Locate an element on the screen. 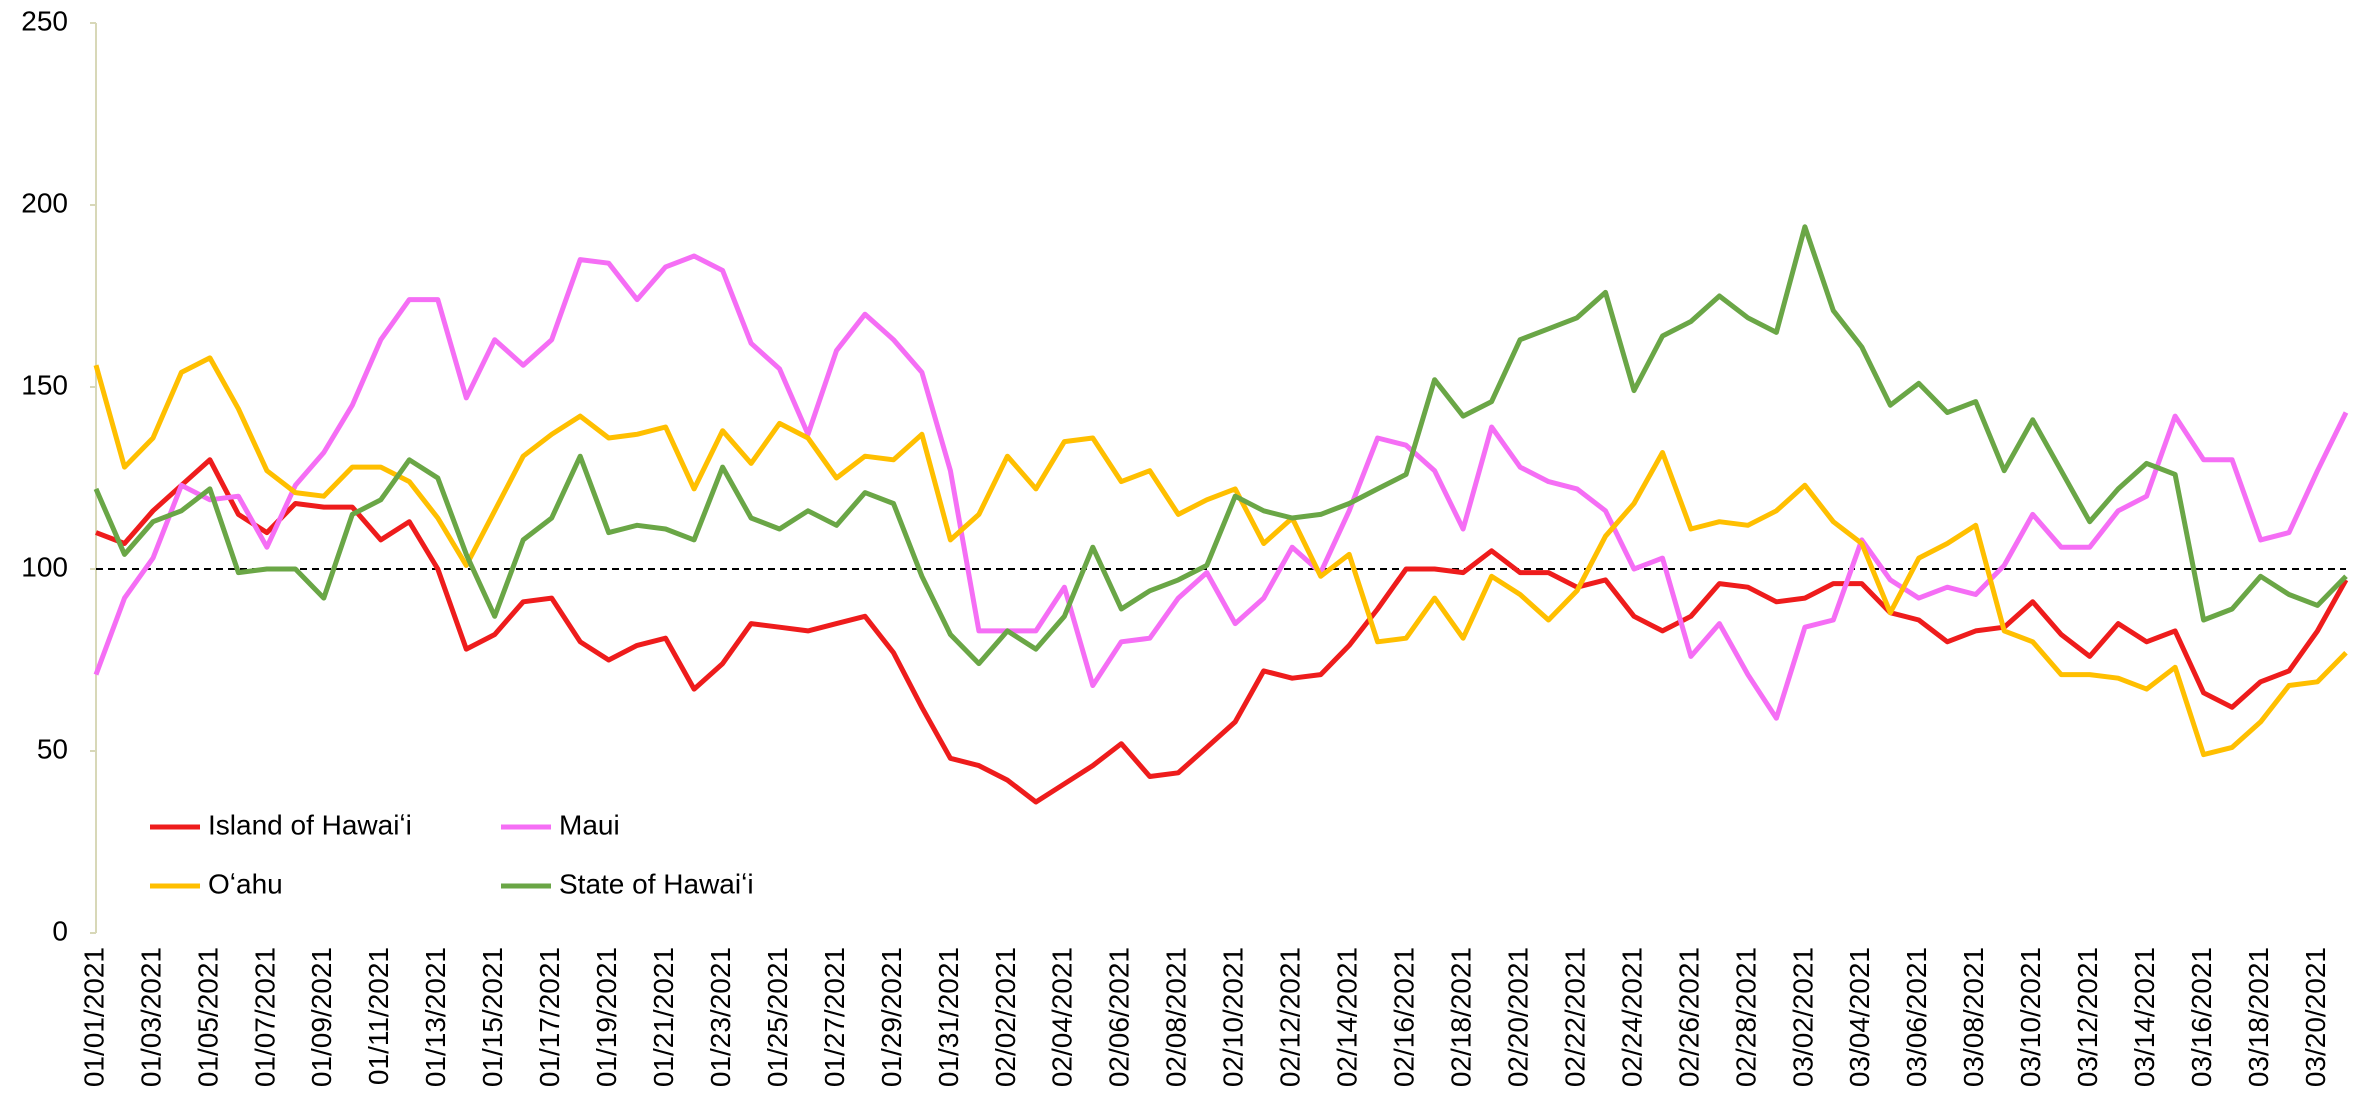 This screenshot has width=2358, height=1116. x-tick-label: 03/08/2021 is located at coordinates (1973, 1017).